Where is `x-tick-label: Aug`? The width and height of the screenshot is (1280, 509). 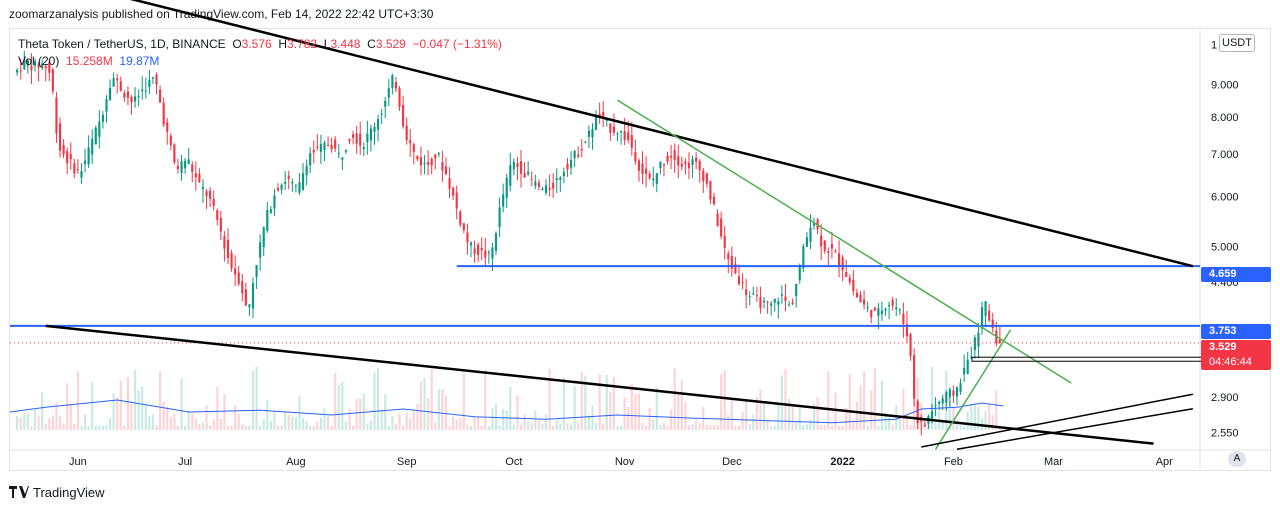 x-tick-label: Aug is located at coordinates (296, 462).